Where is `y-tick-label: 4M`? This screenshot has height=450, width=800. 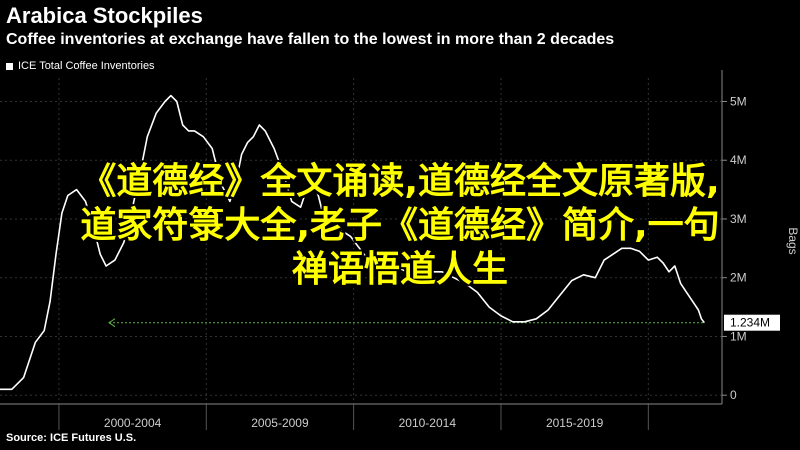
y-tick-label: 4M is located at coordinates (738, 160).